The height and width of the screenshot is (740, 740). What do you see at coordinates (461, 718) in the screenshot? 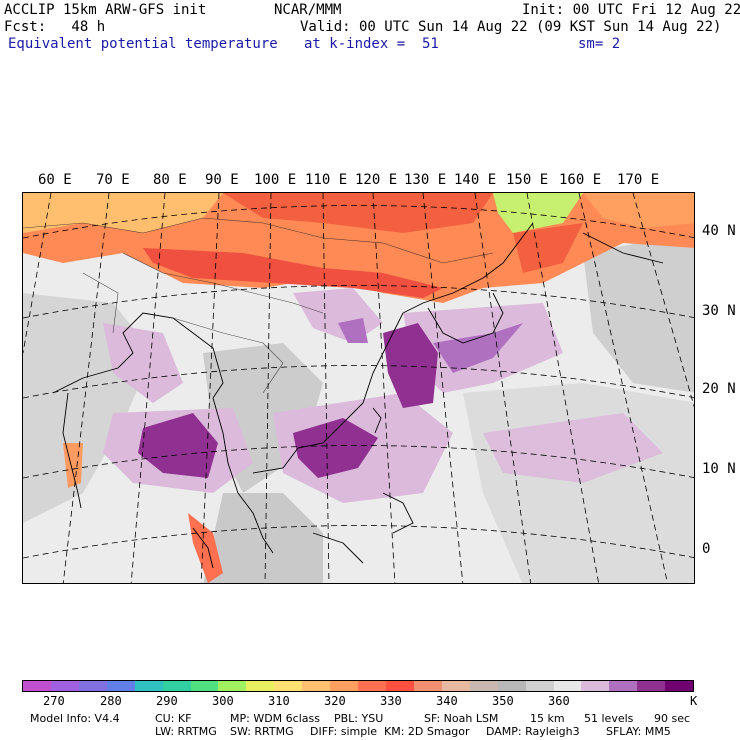
I see `footer-sf: SF: Noah LSM` at bounding box center [461, 718].